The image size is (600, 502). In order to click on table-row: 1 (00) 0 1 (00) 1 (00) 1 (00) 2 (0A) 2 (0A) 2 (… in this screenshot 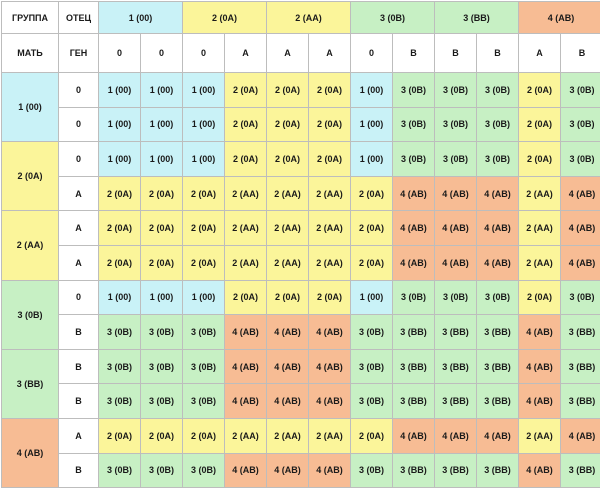, I will do `click(300, 107)`.